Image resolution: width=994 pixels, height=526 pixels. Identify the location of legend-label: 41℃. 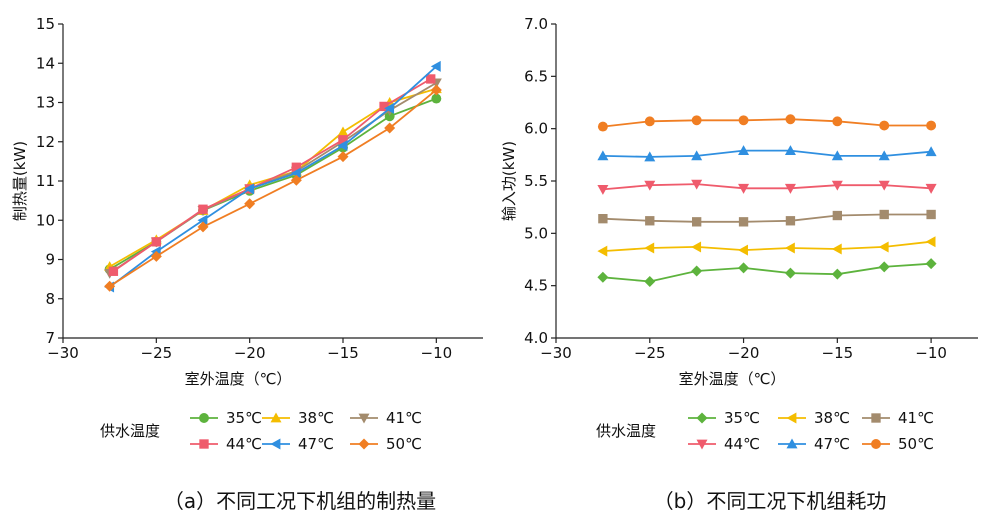
(916, 418).